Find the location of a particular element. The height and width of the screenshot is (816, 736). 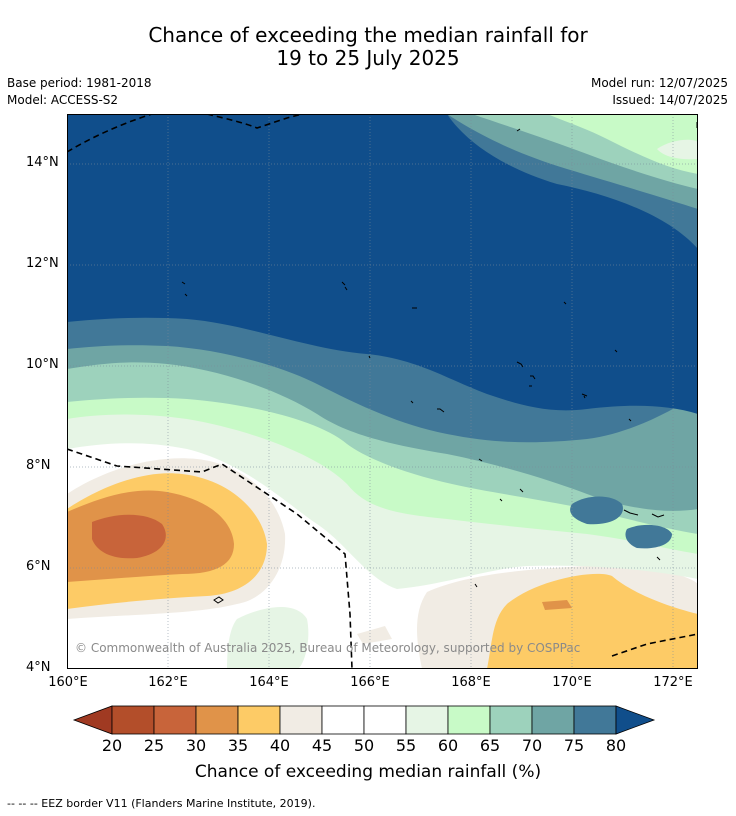

chart-title-line2: 19 to 25 July 2025 is located at coordinates (368, 58).